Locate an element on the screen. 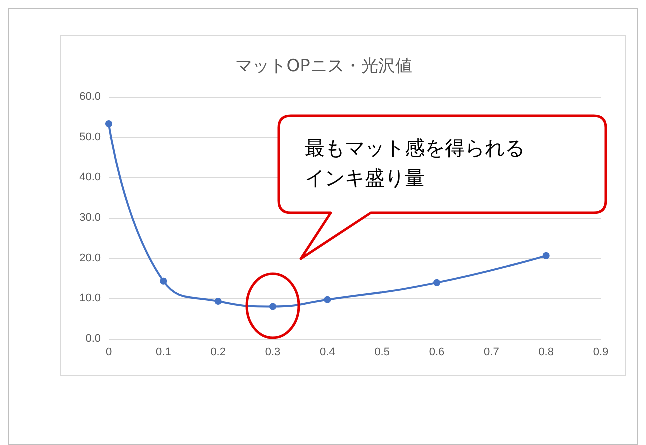 This screenshot has width=646, height=445. x-tick-label: 0.8 is located at coordinates (546, 352).